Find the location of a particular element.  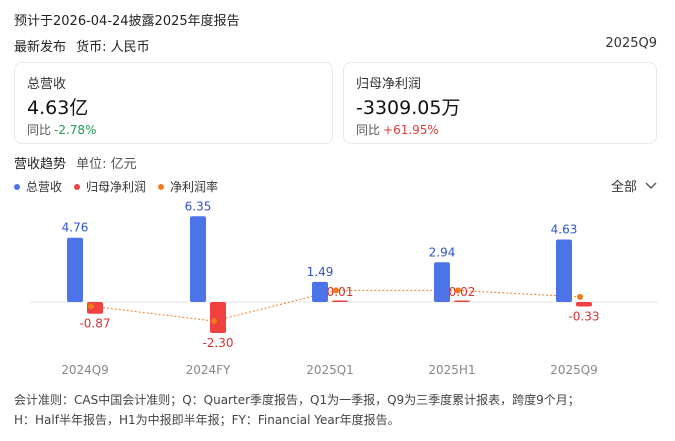

trend-header: 营收趋势 单位: 亿元 is located at coordinates (75, 162).